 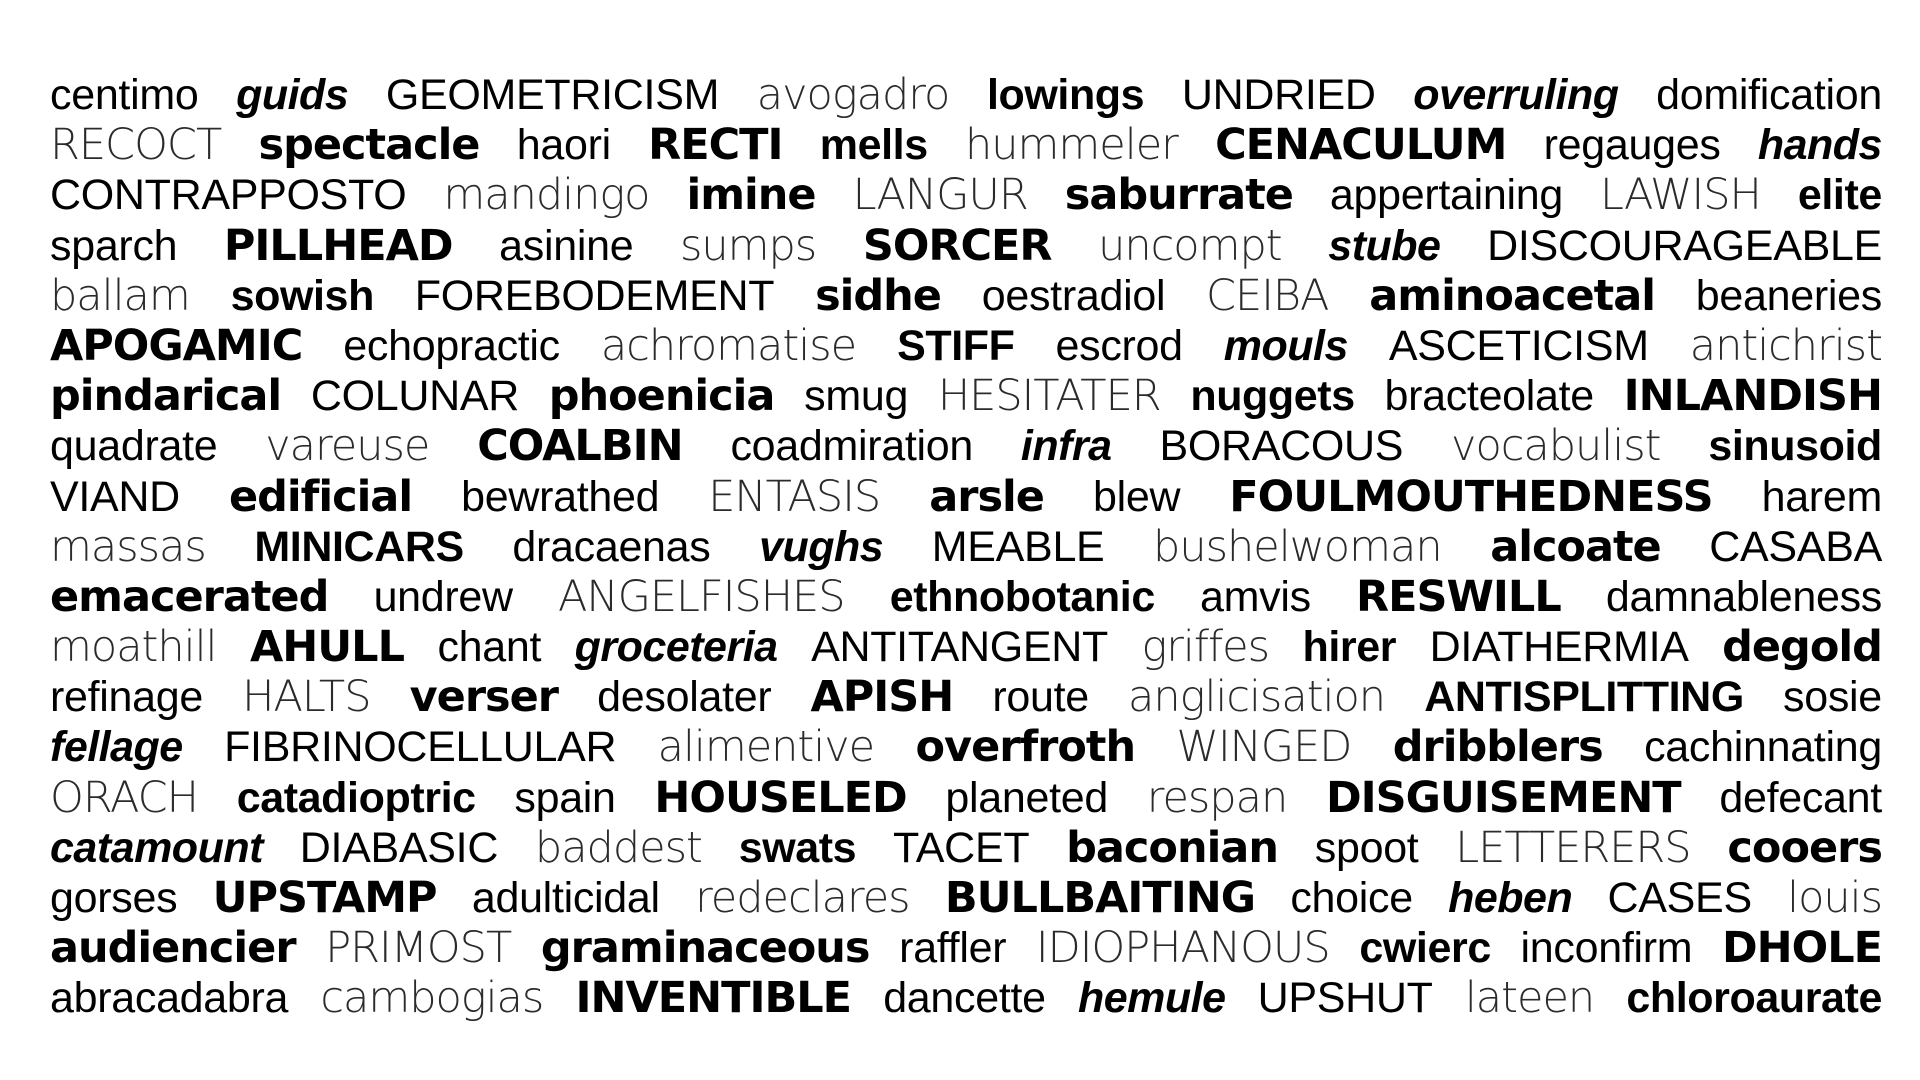 What do you see at coordinates (1510, 898) in the screenshot?
I see `specimen-word: heben` at bounding box center [1510, 898].